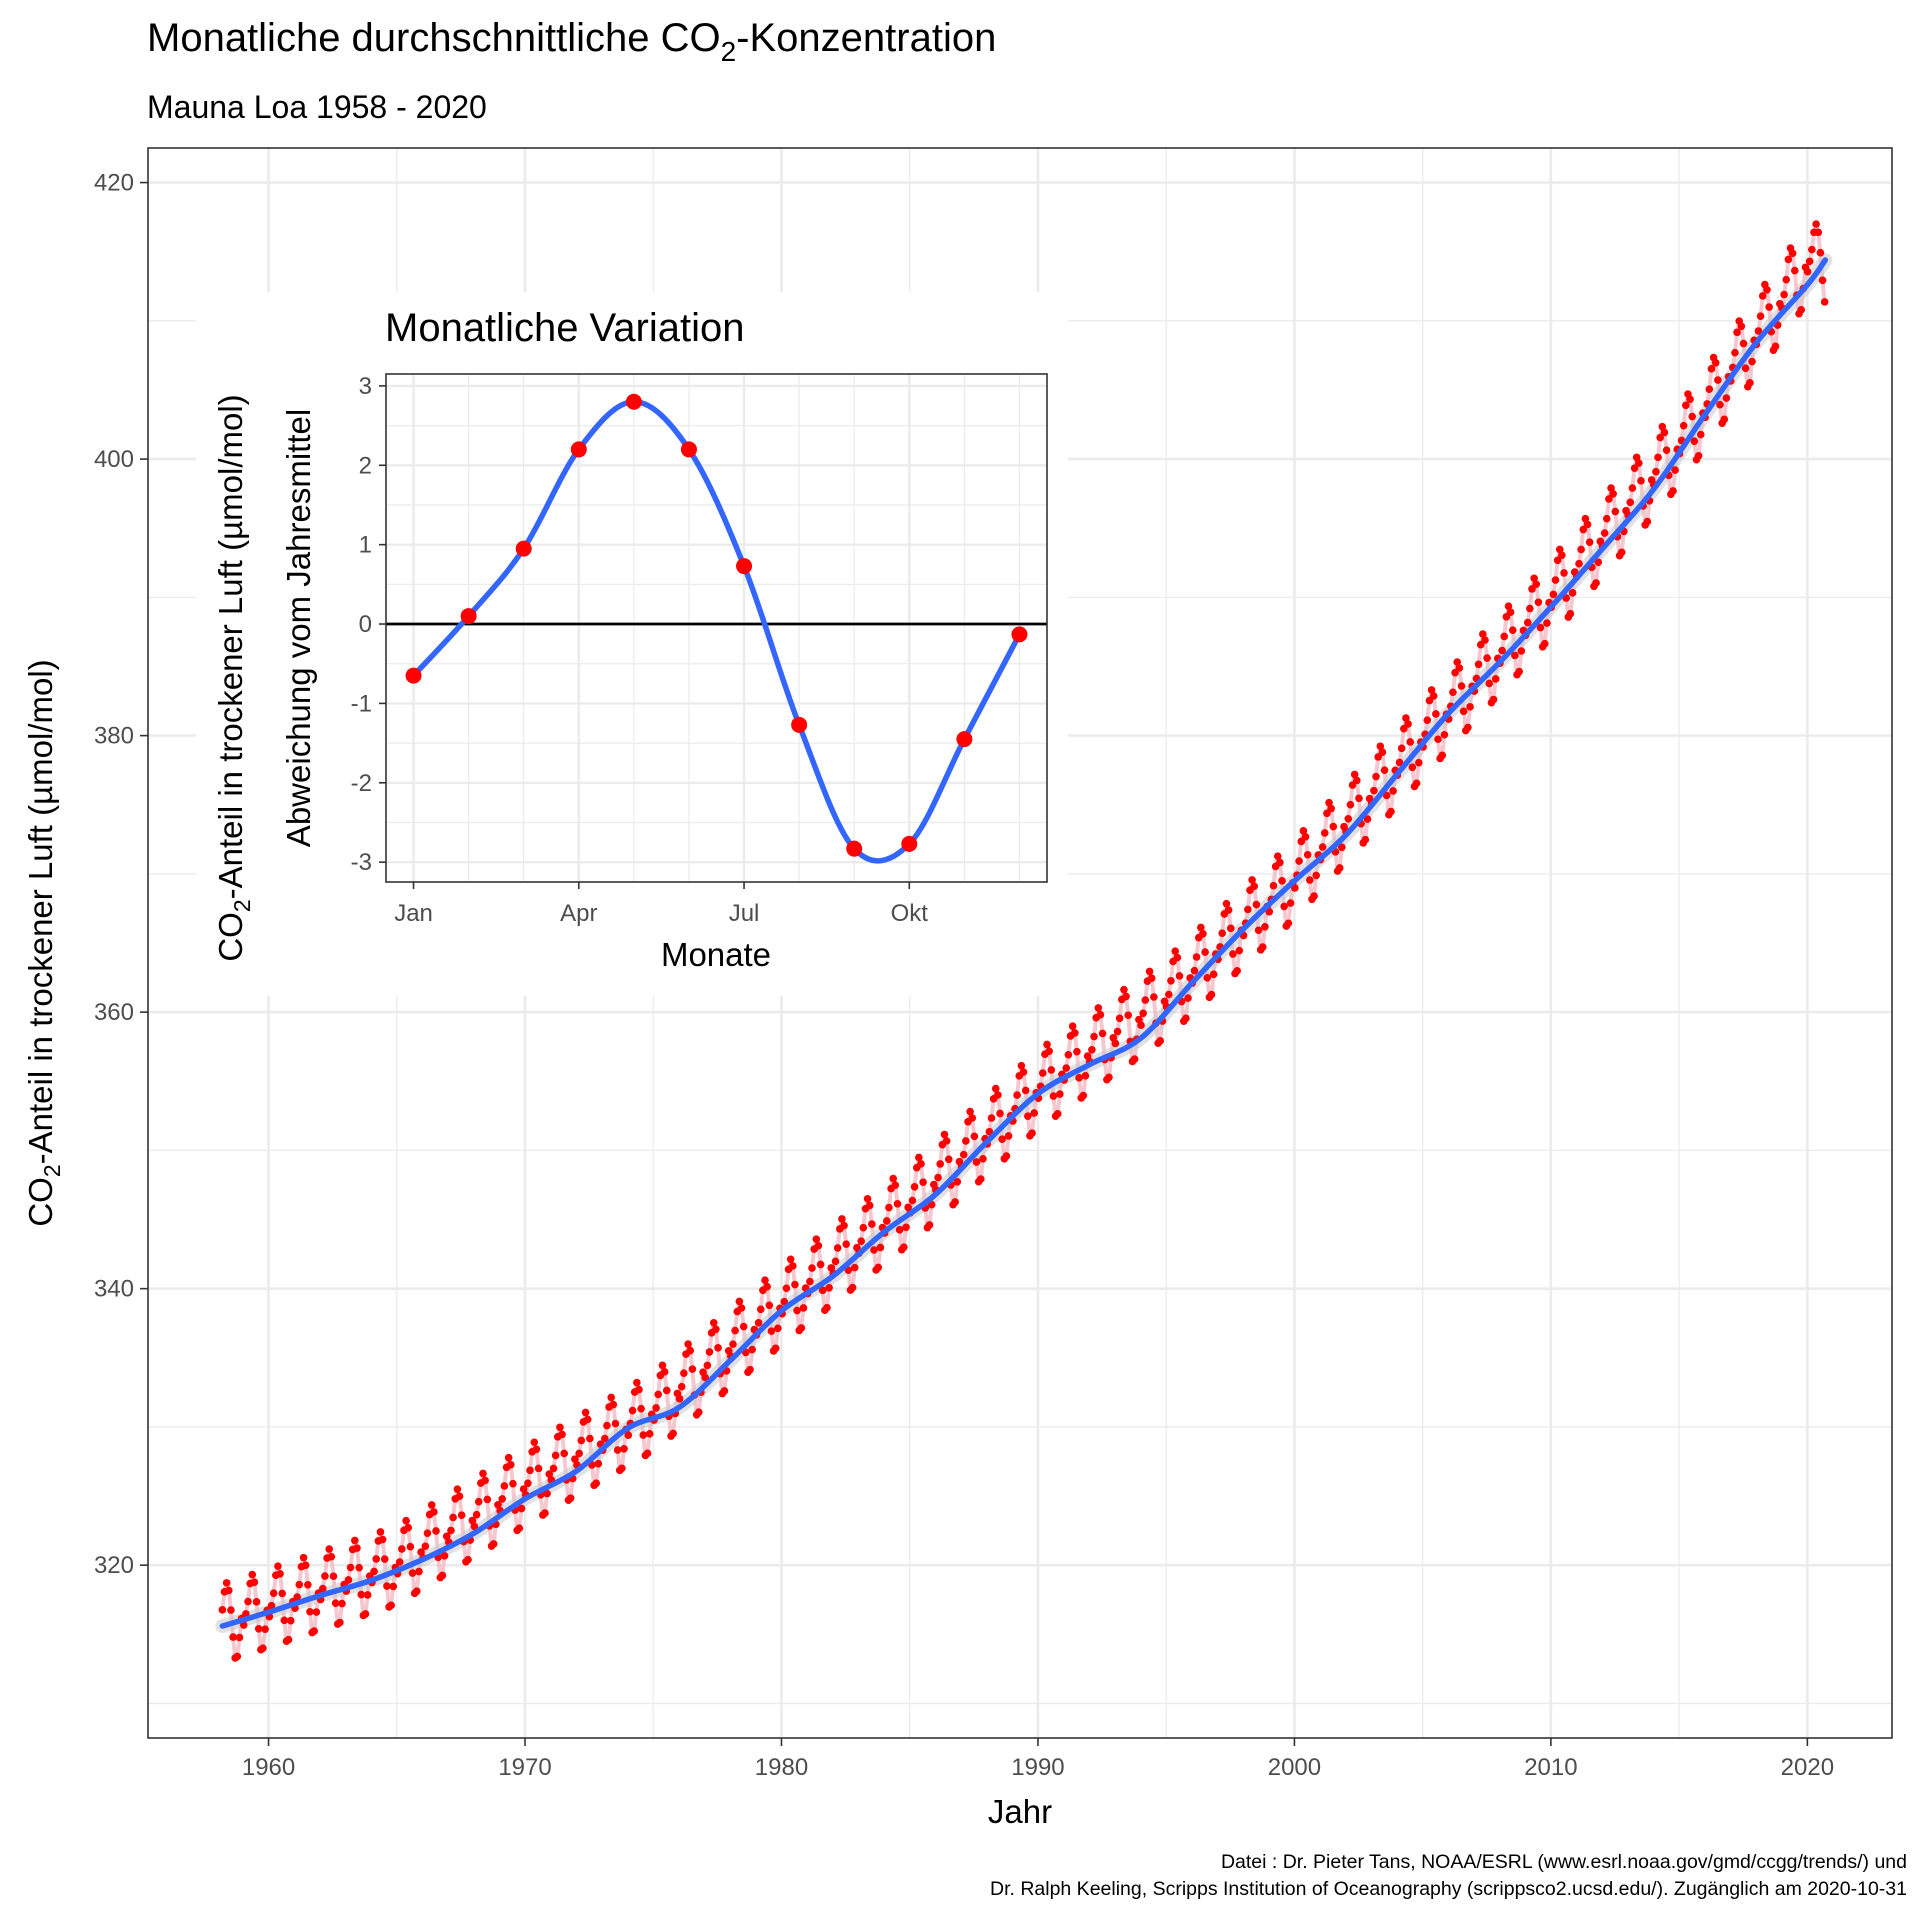  I want to click on inset-x-tick-label: Jan, so click(413, 913).